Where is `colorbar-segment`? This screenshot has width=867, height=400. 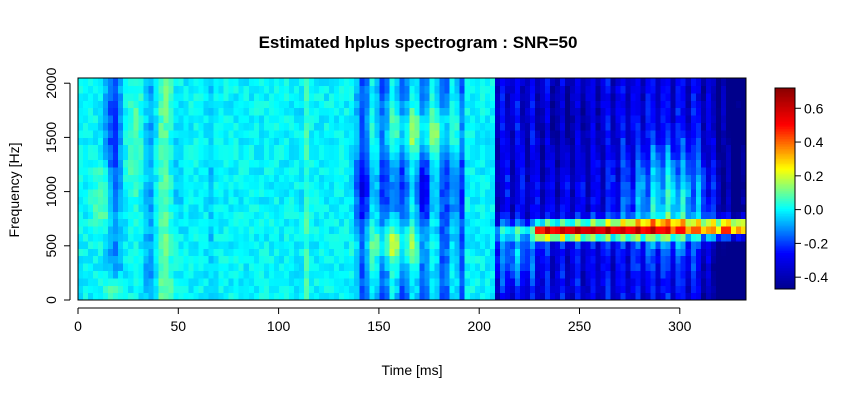 colorbar-segment is located at coordinates (785, 90).